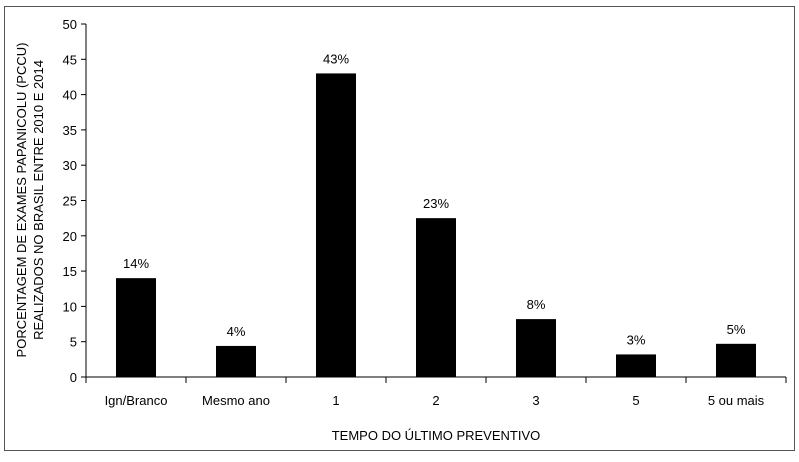 The image size is (799, 462). What do you see at coordinates (70, 130) in the screenshot?
I see `y-tick-label: 35` at bounding box center [70, 130].